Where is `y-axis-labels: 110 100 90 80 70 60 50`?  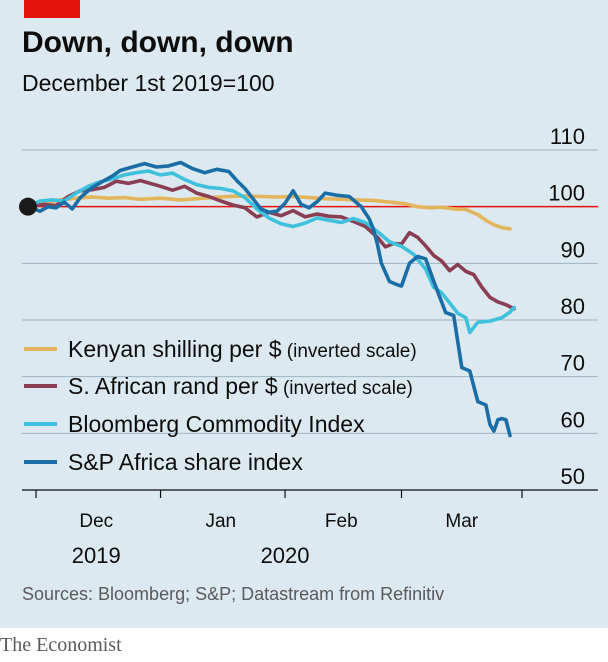 y-axis-labels: 110 100 90 80 70 60 50 is located at coordinates (566, 306).